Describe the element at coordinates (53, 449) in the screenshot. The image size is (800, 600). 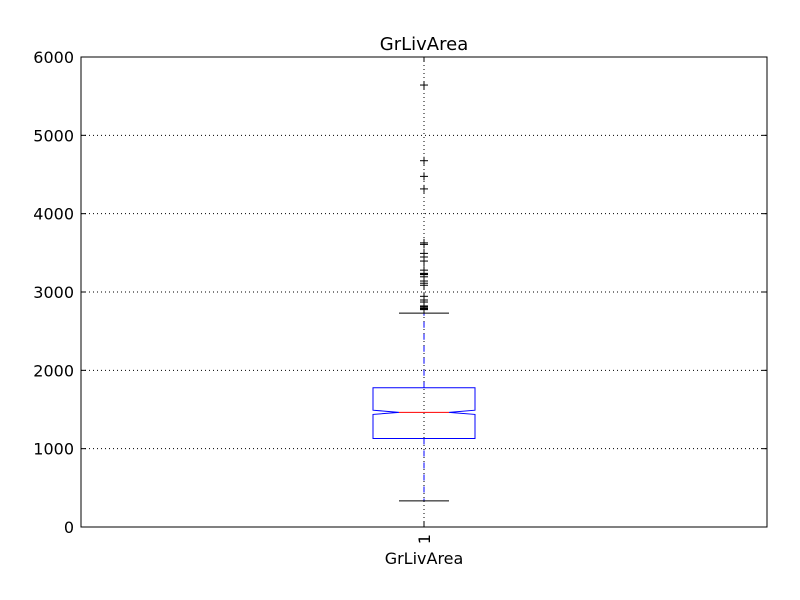
I see `y-tick-label: 1000` at that location.